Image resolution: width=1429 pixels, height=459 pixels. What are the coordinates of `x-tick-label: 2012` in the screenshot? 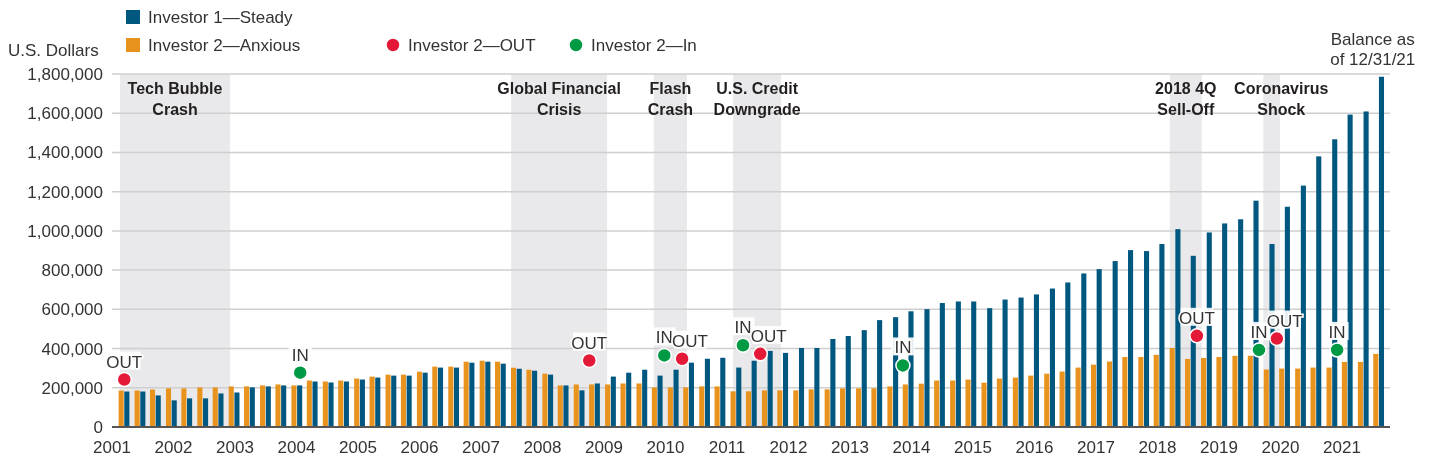 It's located at (788, 447).